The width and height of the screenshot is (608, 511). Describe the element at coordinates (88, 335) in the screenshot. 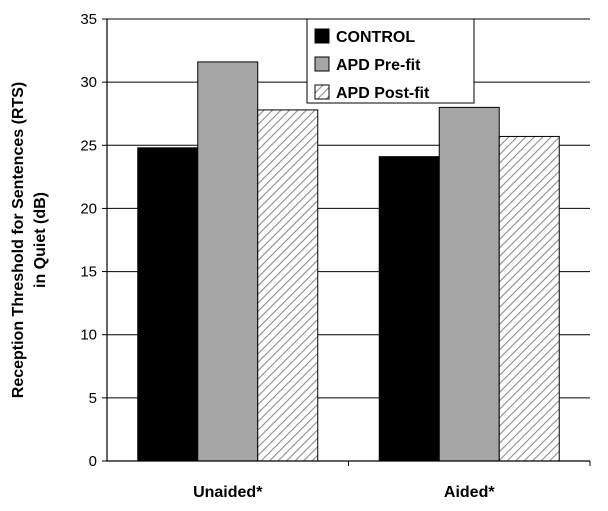

I see `y-tick-label: 10` at that location.